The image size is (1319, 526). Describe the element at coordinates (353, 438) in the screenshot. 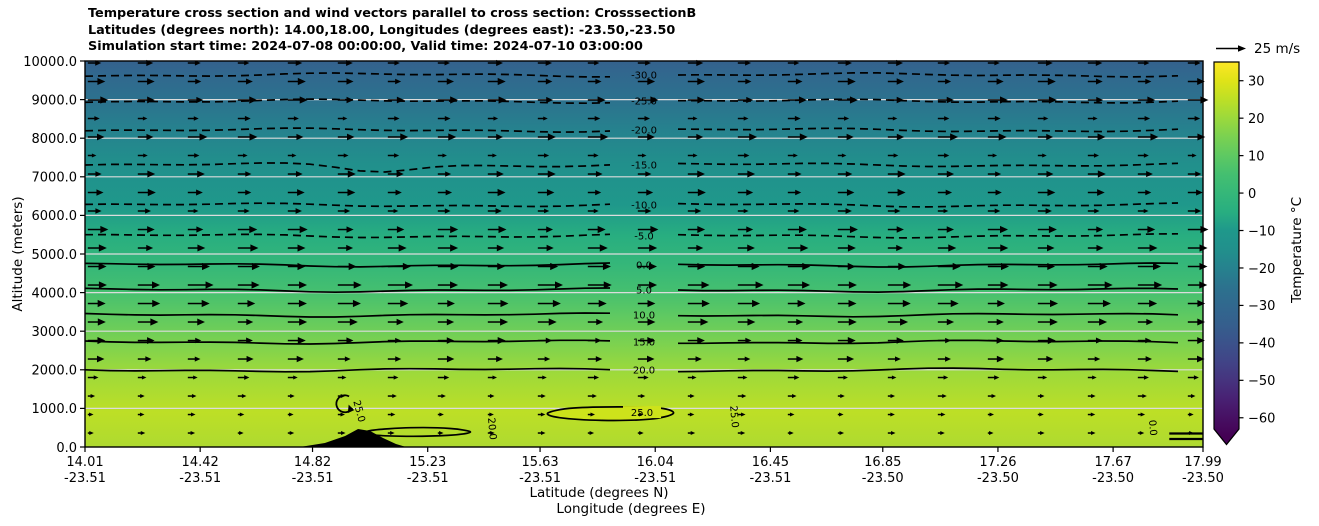

I see `terrain-profile` at that location.